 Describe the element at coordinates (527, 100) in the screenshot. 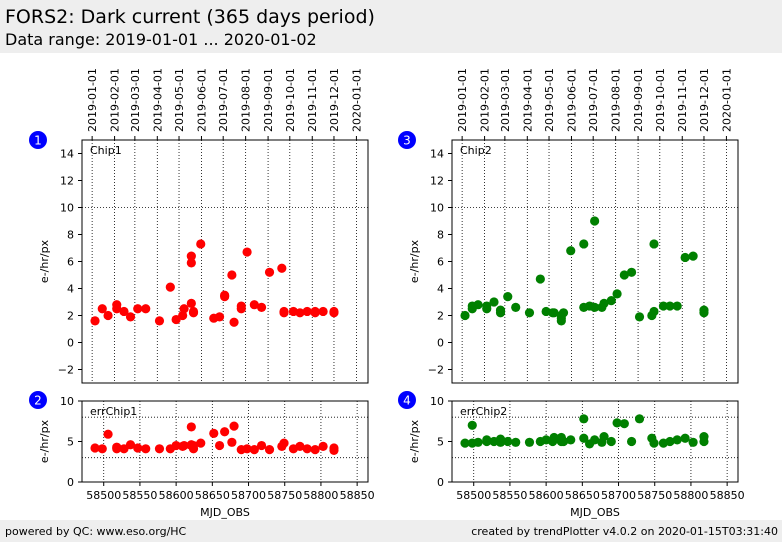

I see `top-date-tick-label: 2019-04-01` at that location.